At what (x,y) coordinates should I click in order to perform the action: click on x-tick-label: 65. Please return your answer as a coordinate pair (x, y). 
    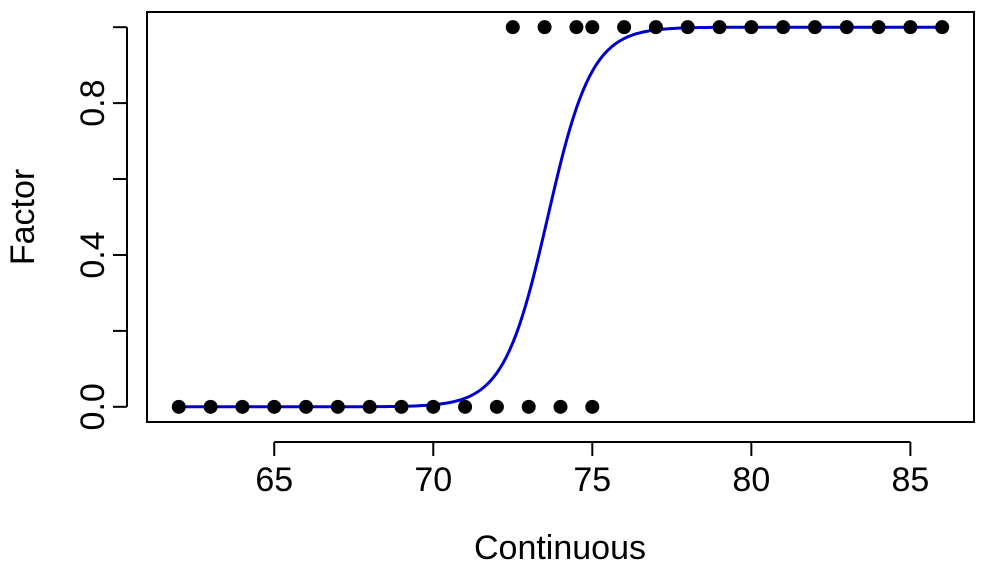
    Looking at the image, I should click on (274, 480).